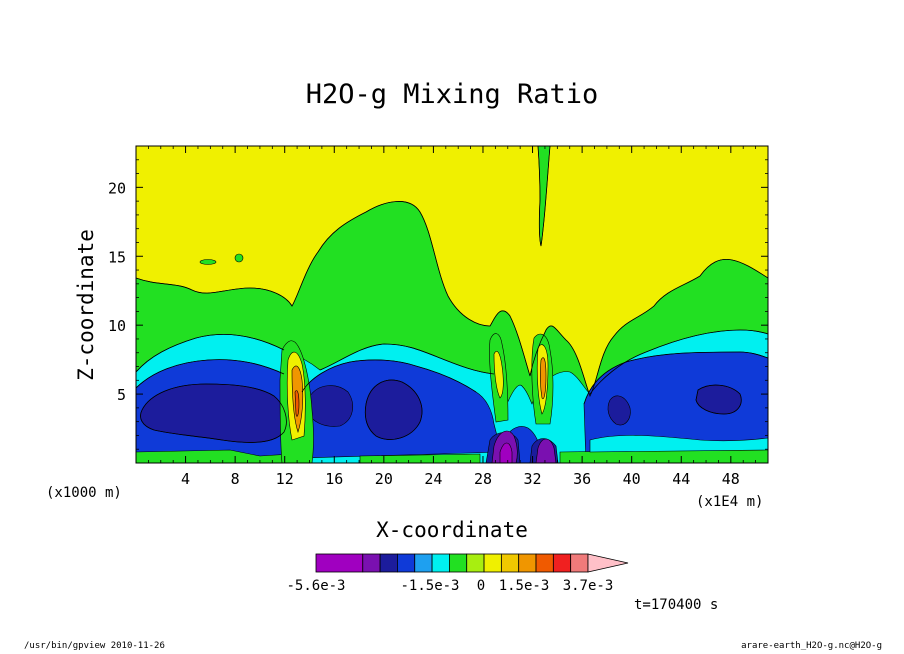 Image resolution: width=904 pixels, height=654 pixels. Describe the element at coordinates (481, 586) in the screenshot. I see `colorbar-label: 0` at that location.